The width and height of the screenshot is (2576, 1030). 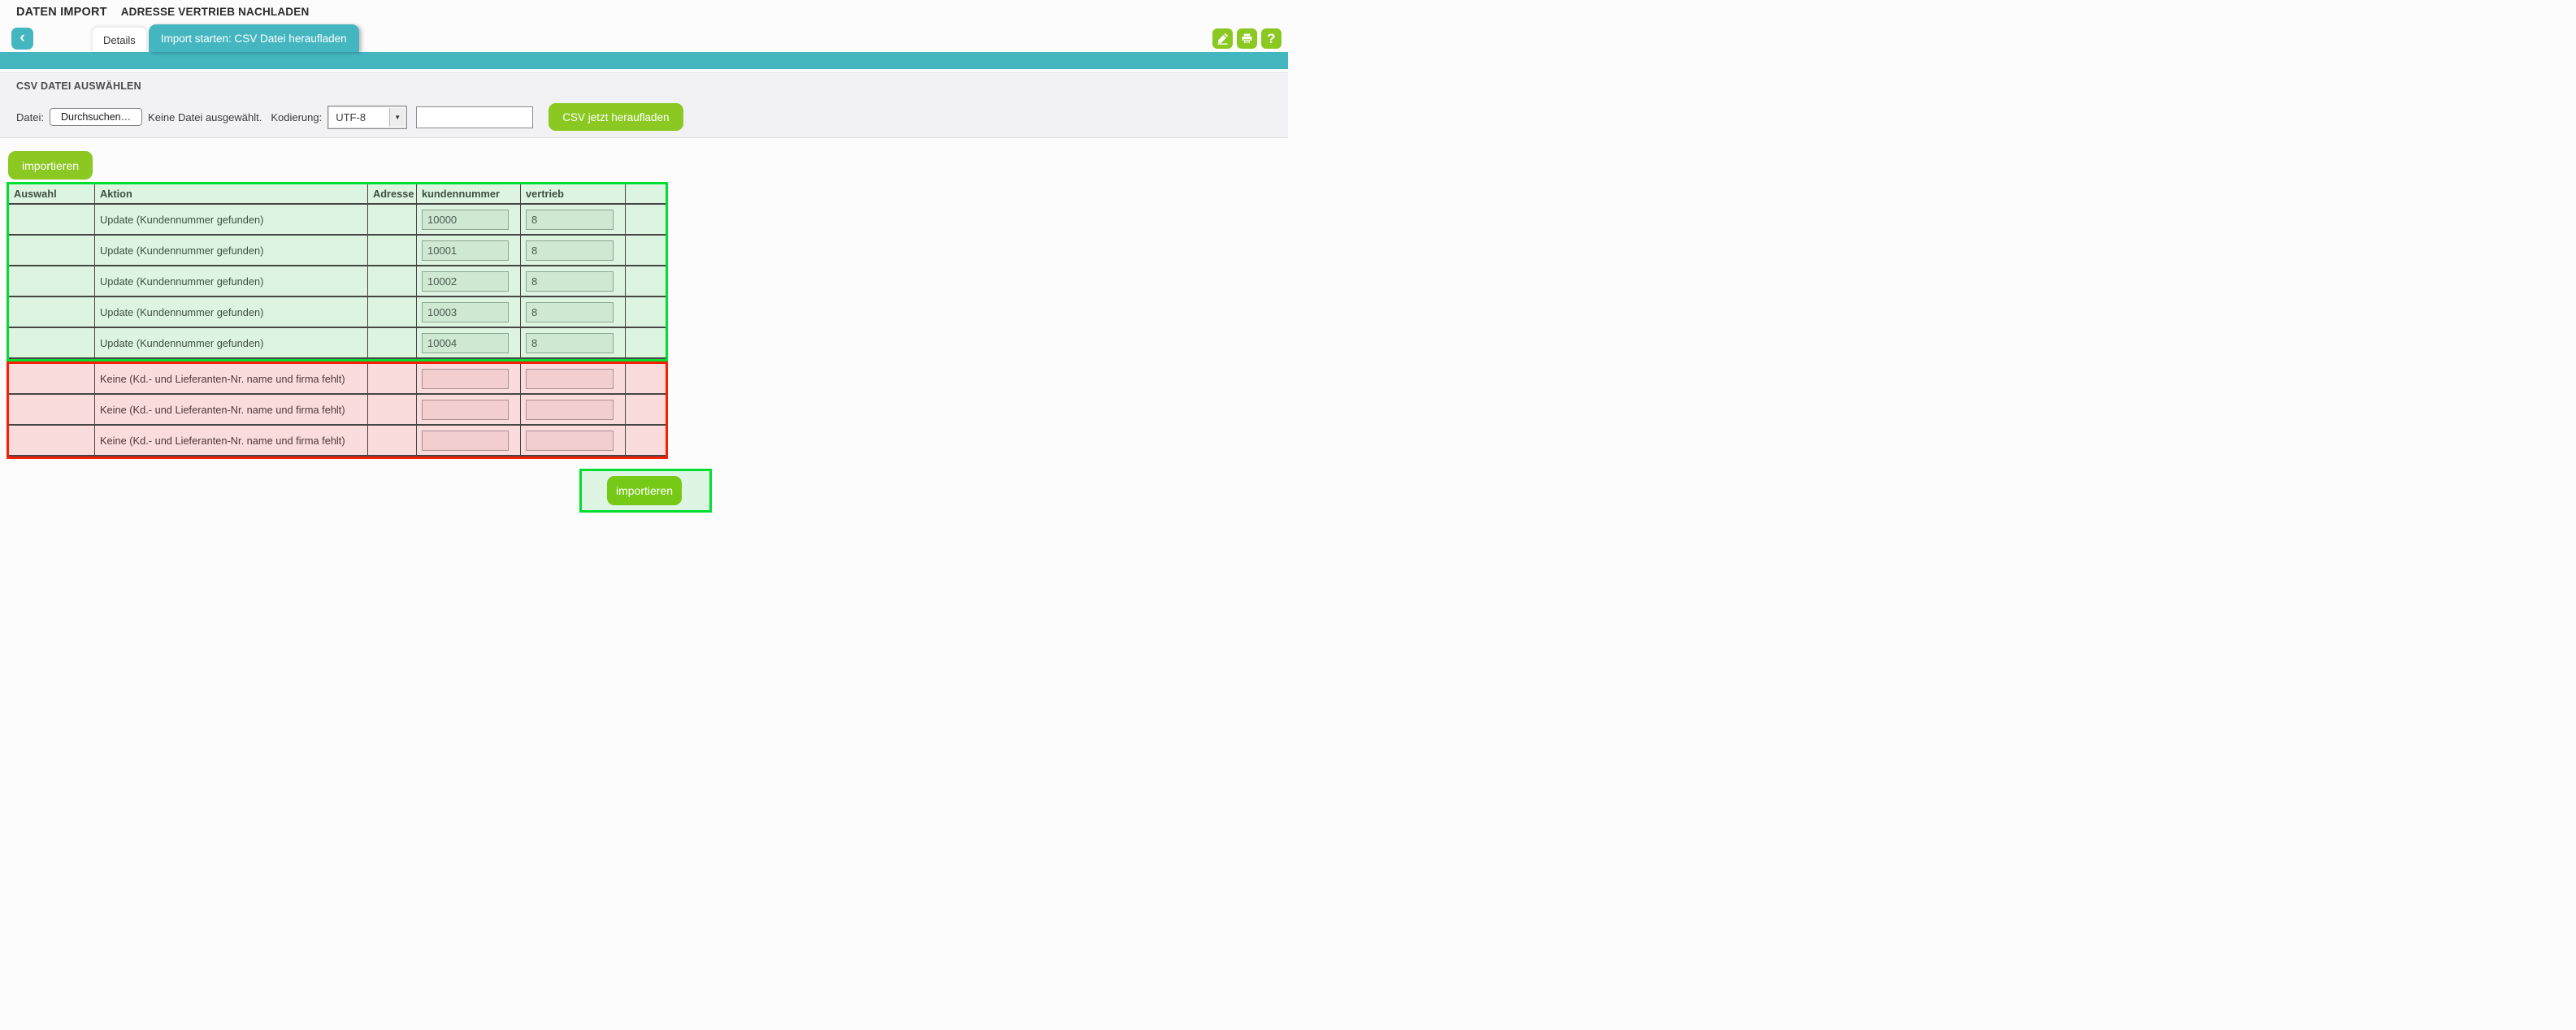 I want to click on breadcrumb: DATEN IMPORT ADRESSE VERTRIEB NACHLADEN, so click(x=162, y=12).